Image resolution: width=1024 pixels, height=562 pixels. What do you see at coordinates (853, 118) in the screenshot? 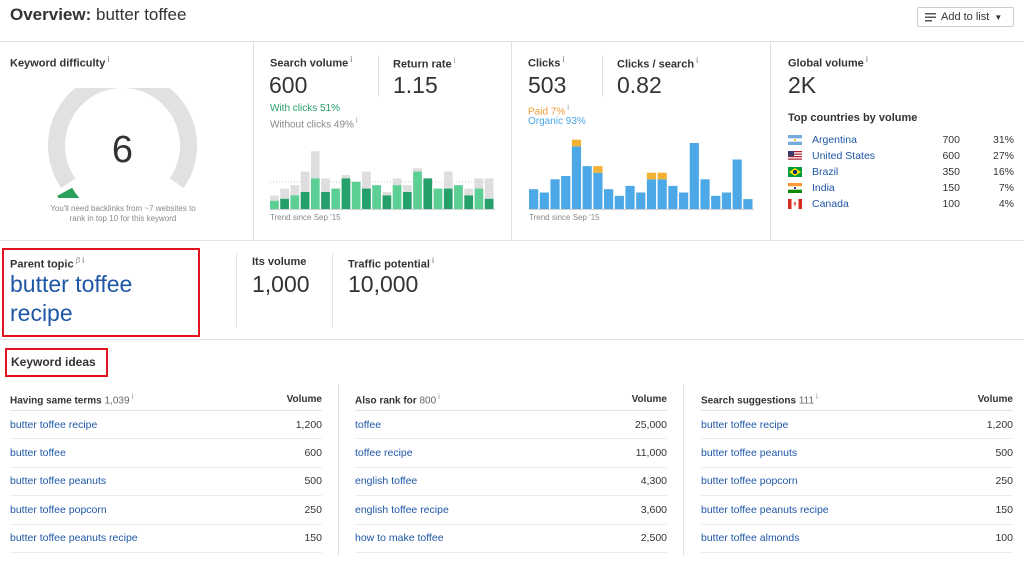
I see `top-countries-title: Top countries by volume` at bounding box center [853, 118].